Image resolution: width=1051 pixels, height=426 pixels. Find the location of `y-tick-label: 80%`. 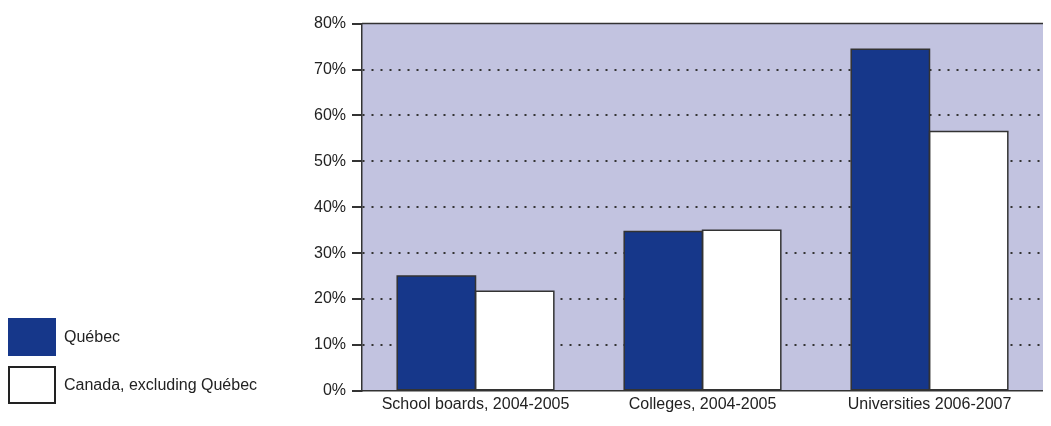

y-tick-label: 80% is located at coordinates (330, 23).